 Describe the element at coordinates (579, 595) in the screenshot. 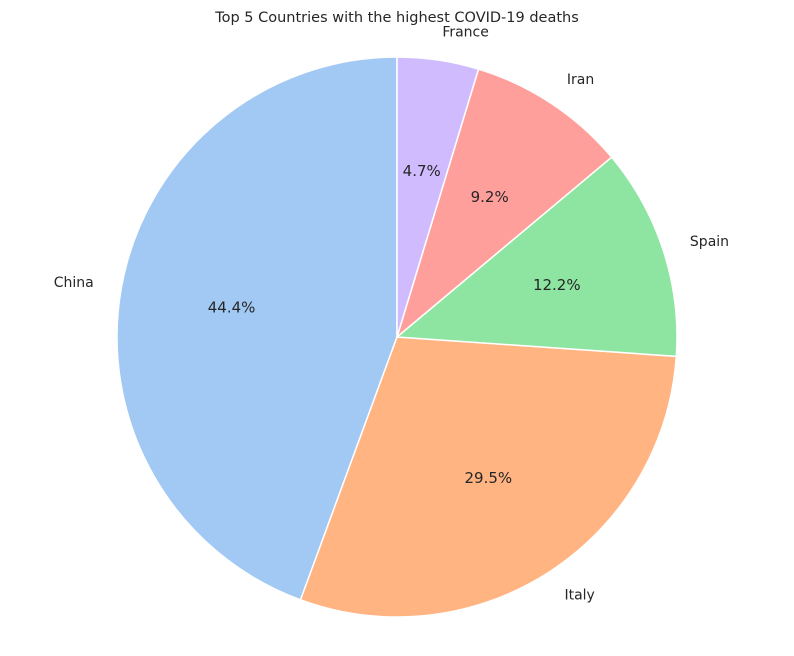

I see `slice-label-italy: Italy` at that location.